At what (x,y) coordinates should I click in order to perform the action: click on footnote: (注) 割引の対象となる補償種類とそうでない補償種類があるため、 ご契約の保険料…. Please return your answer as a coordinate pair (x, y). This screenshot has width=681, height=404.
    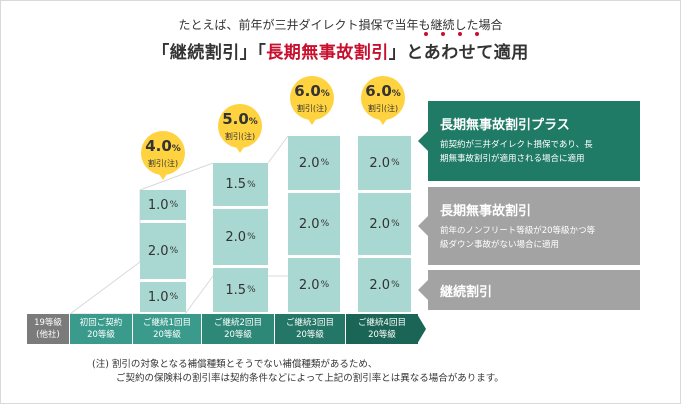
    Looking at the image, I should click on (298, 371).